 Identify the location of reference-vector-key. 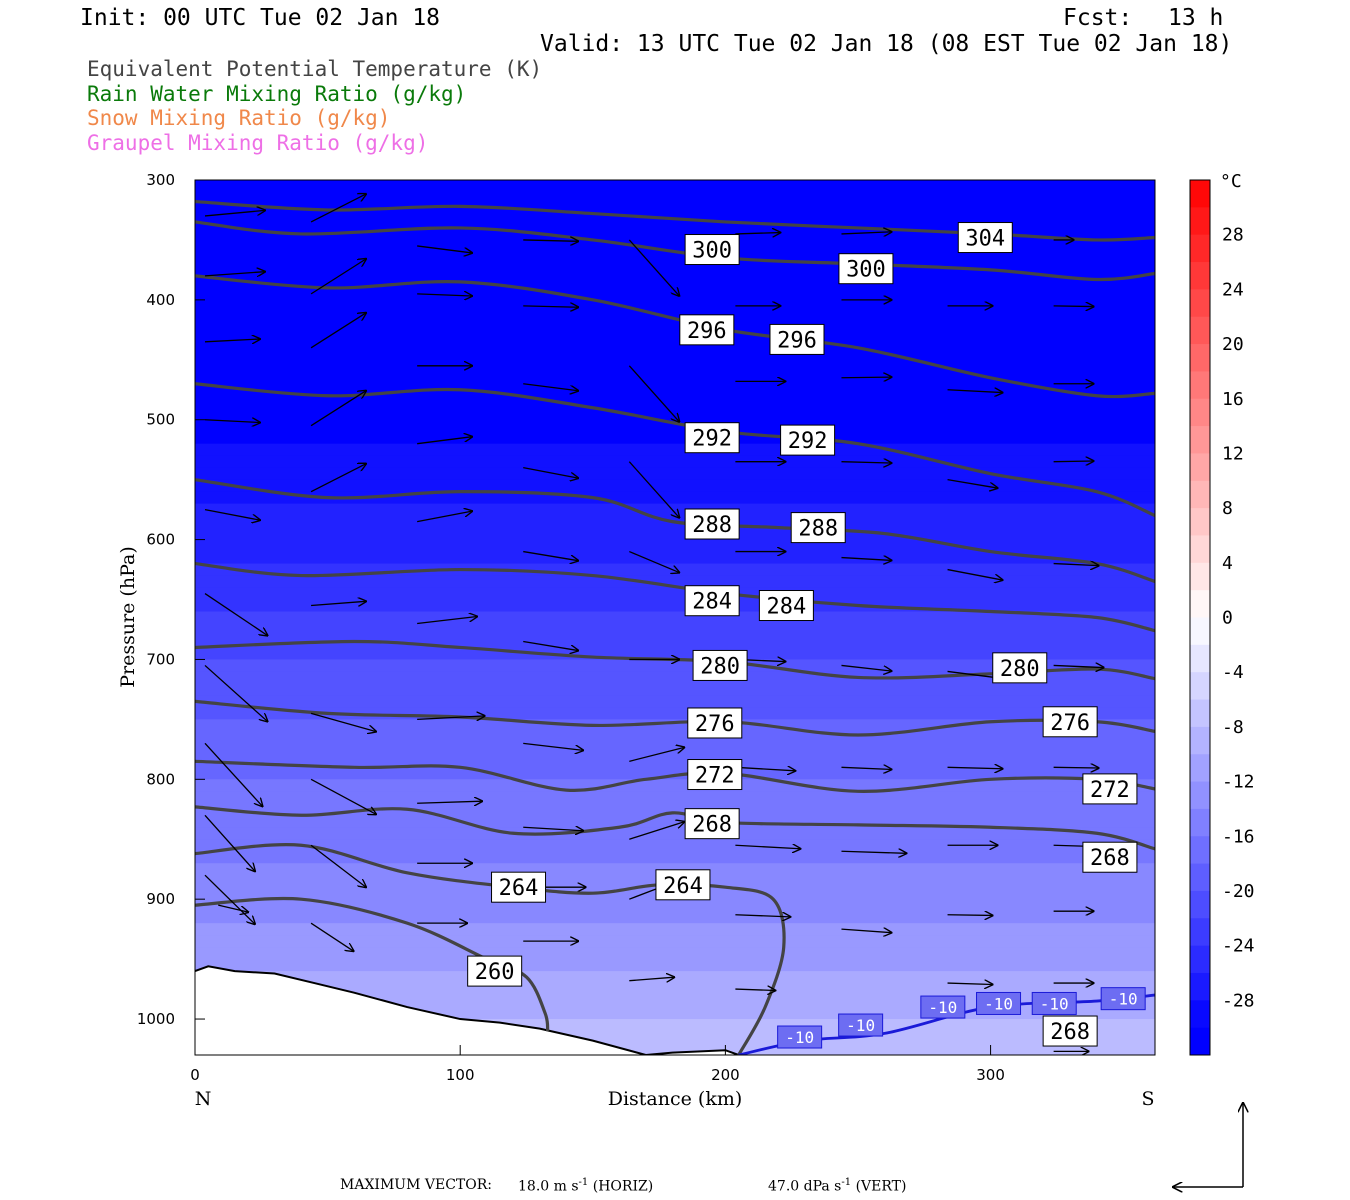
(1208, 1145).